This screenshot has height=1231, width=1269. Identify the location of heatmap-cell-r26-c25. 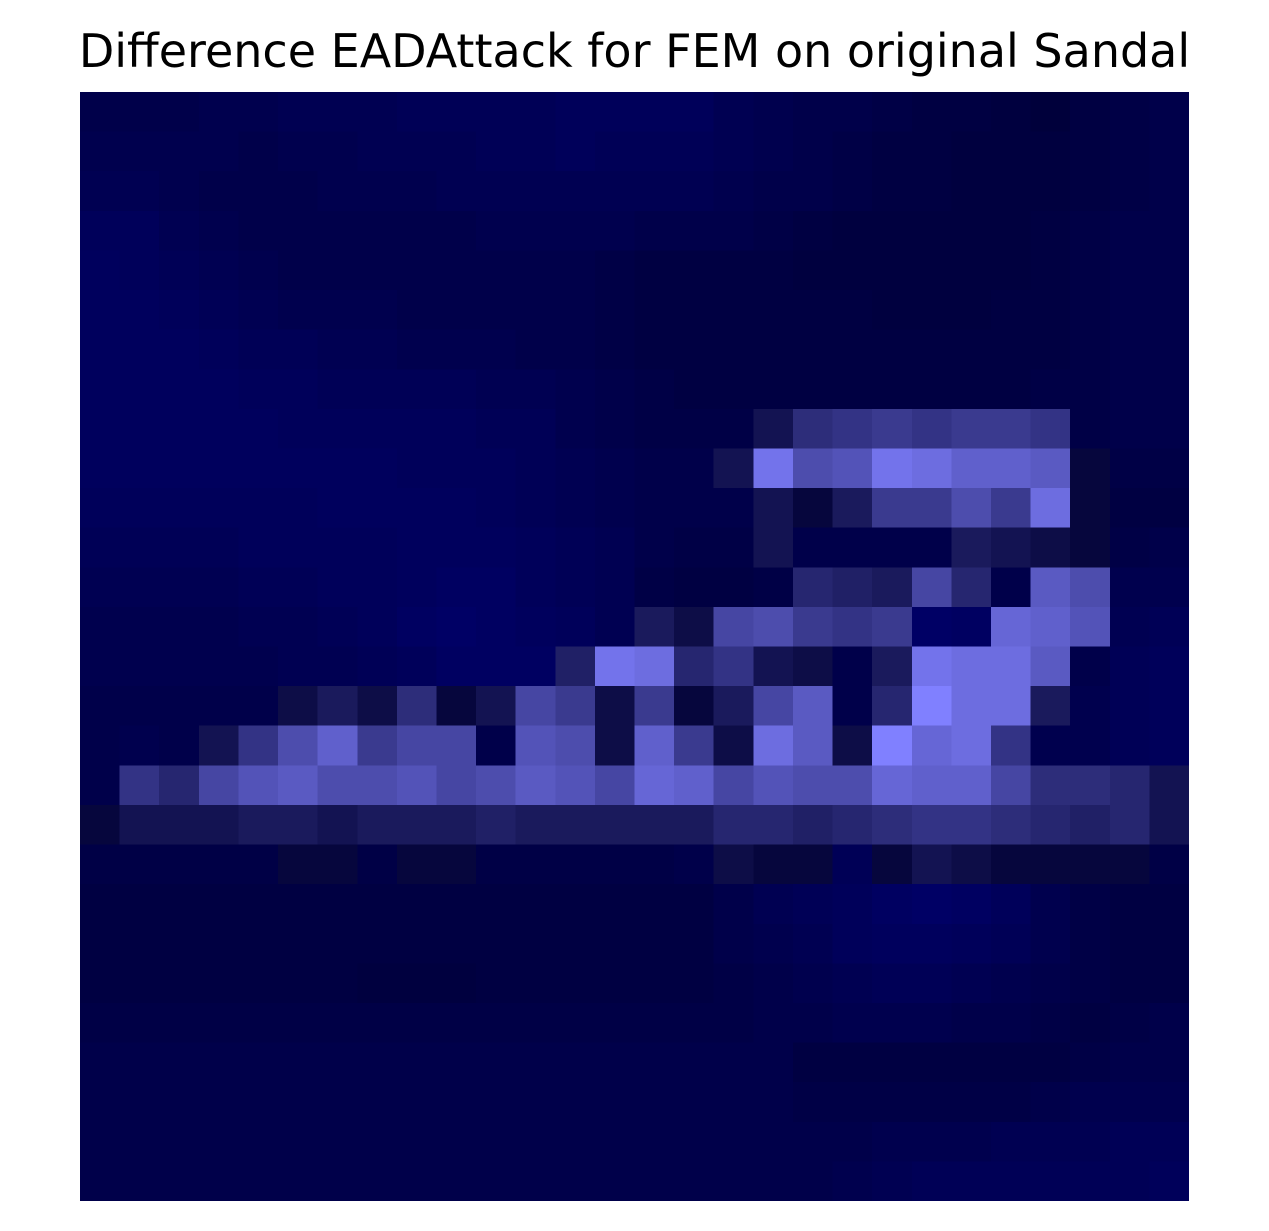
(1090, 1142).